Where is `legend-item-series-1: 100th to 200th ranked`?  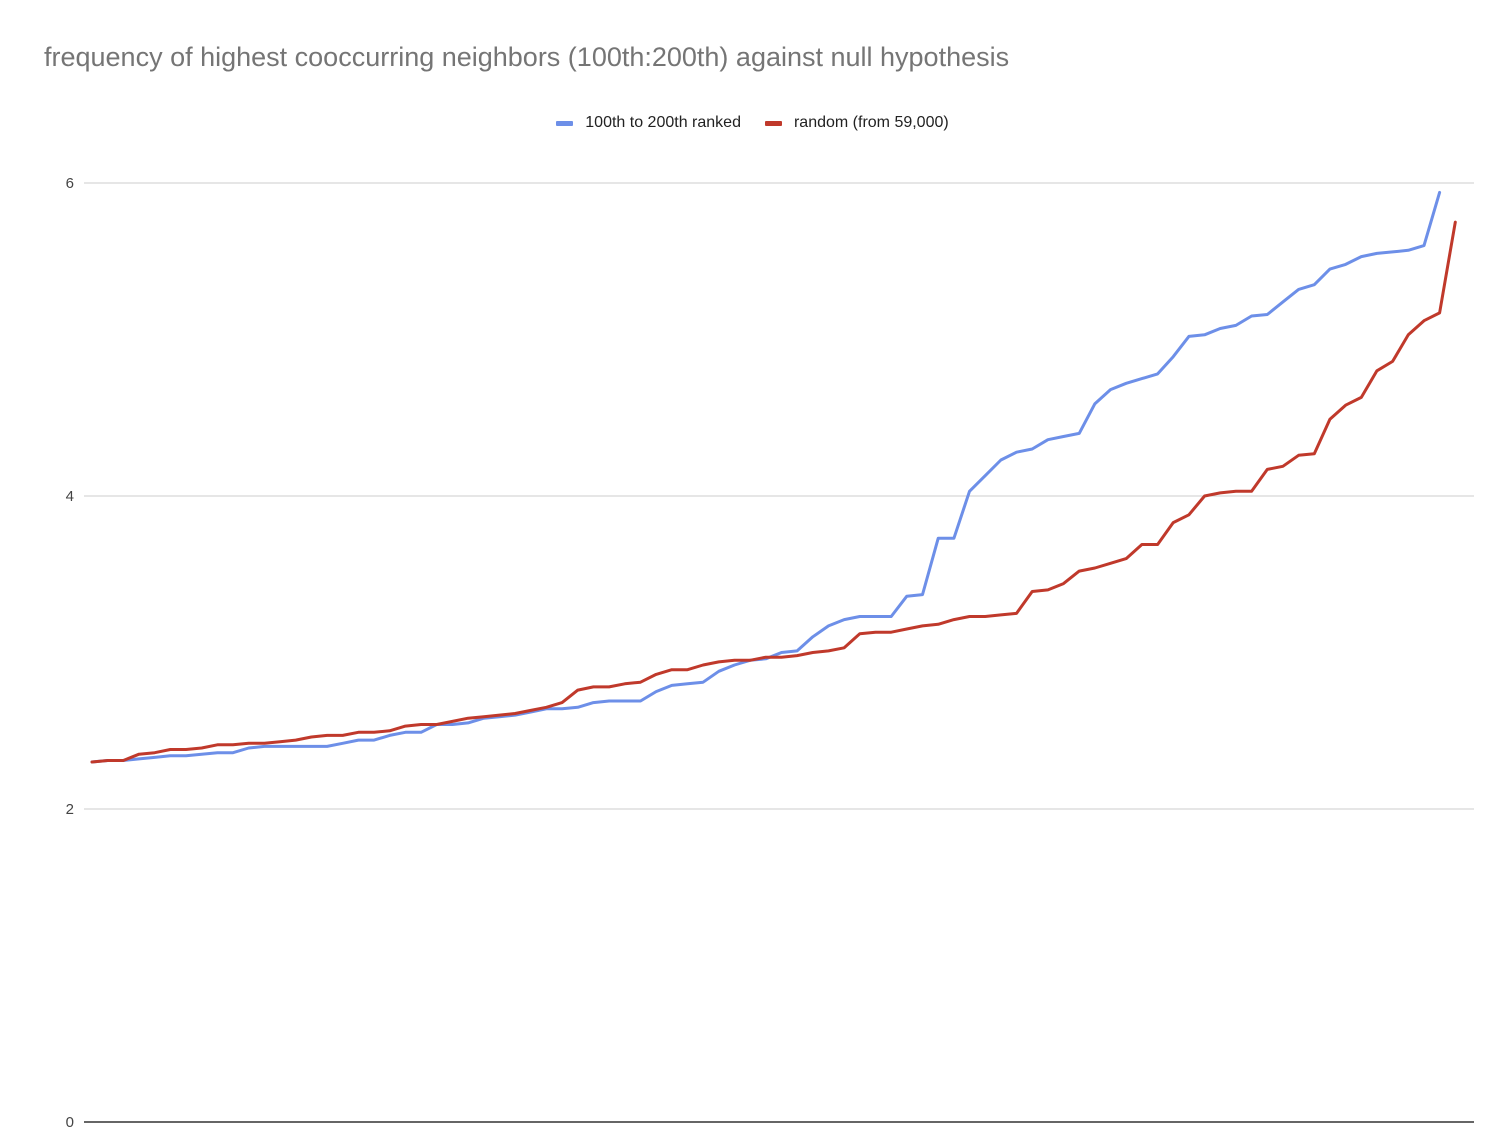 legend-item-series-1: 100th to 200th ranked is located at coordinates (648, 123).